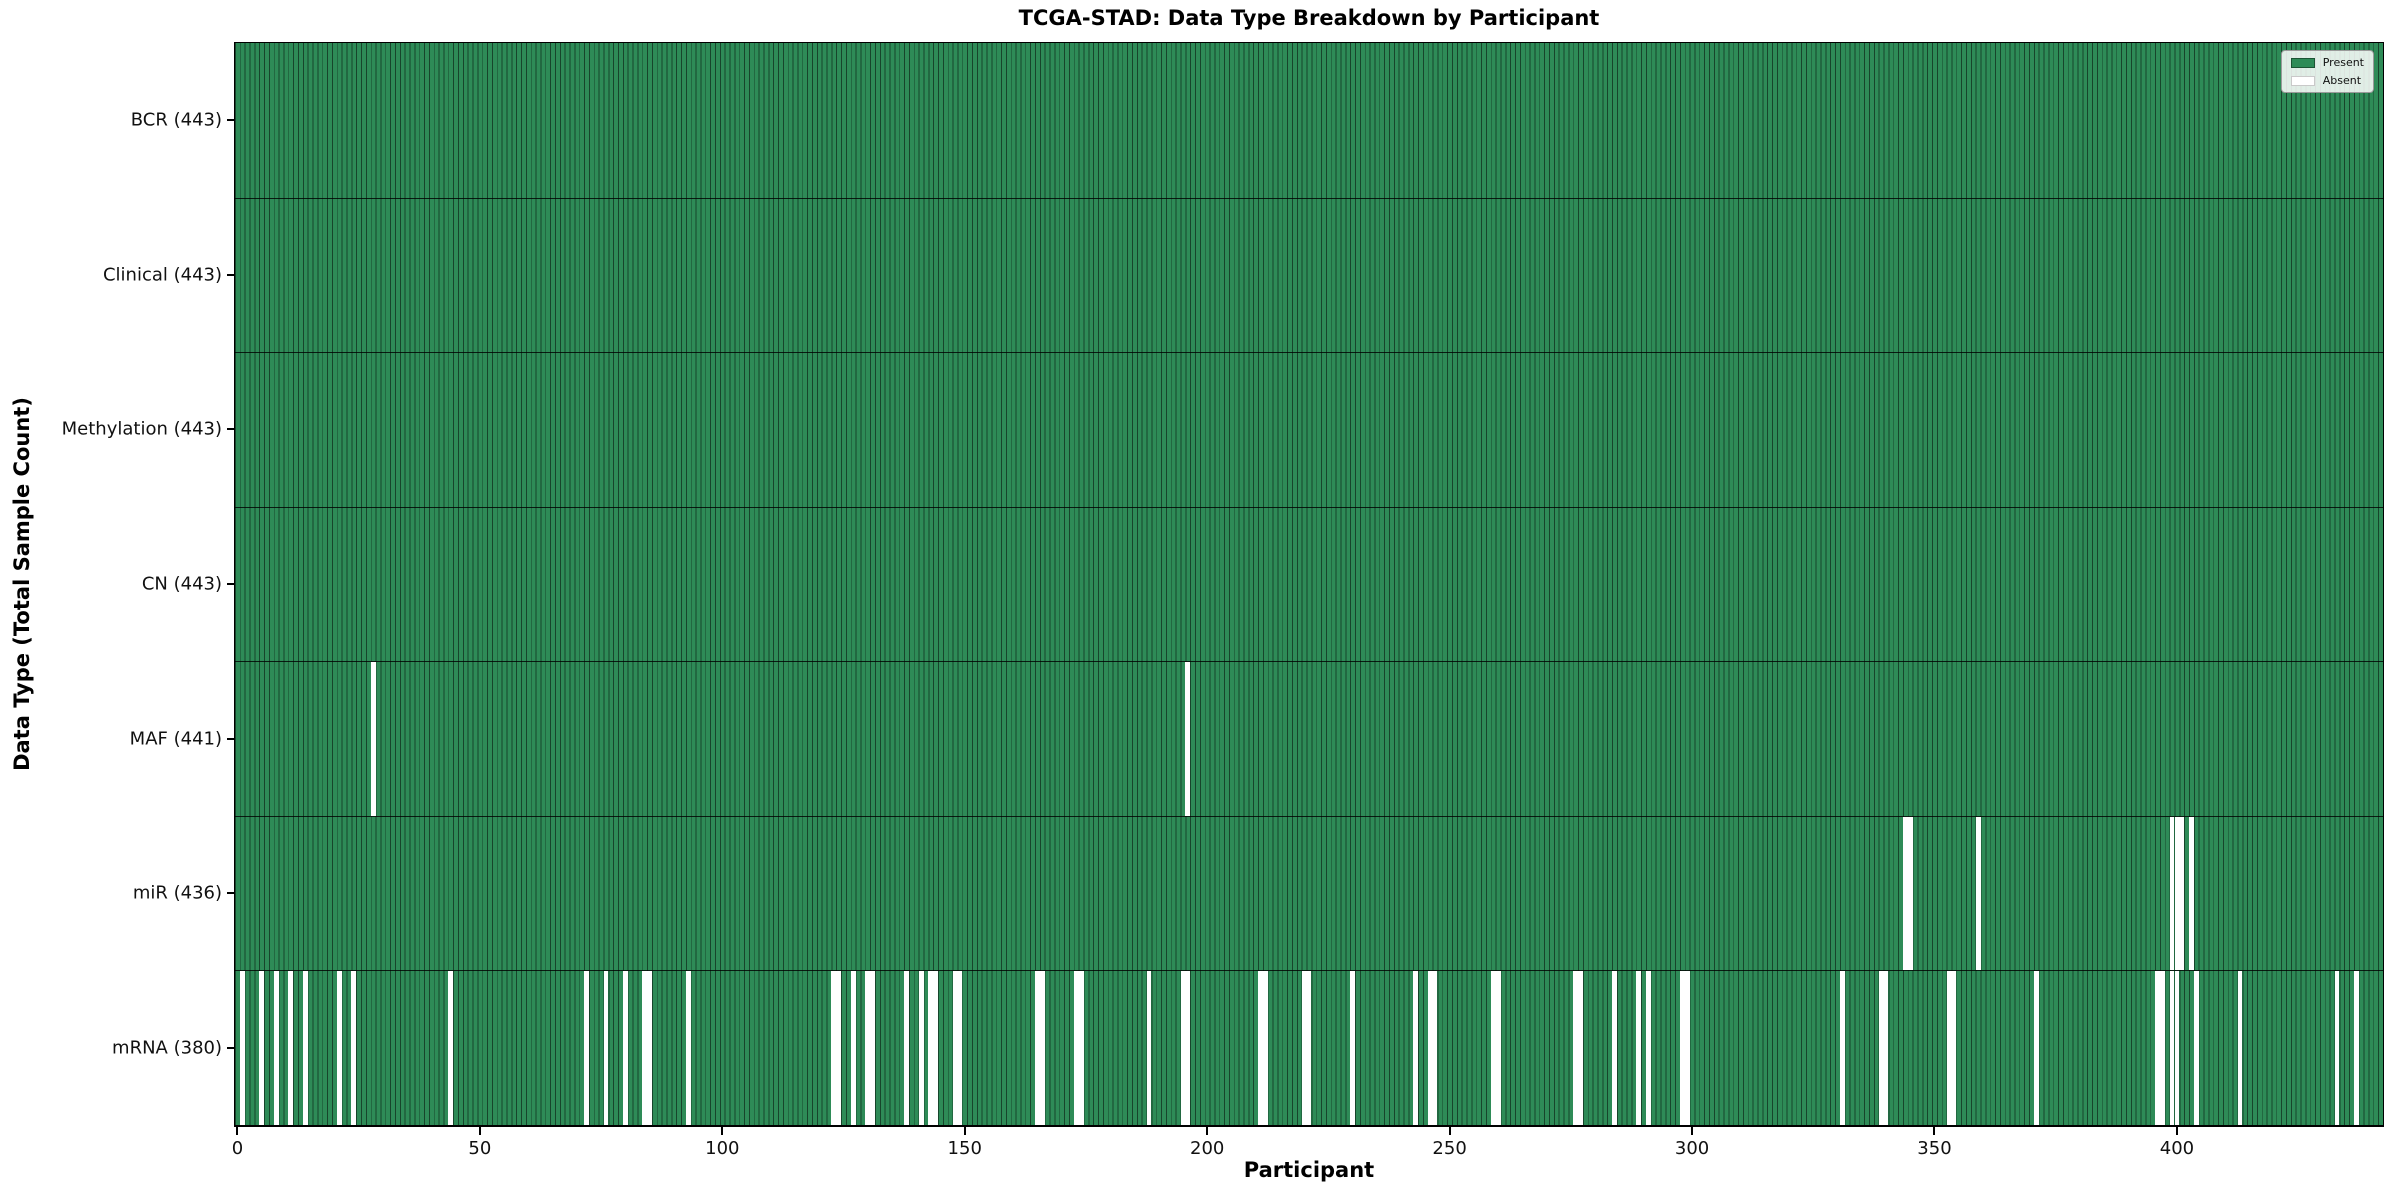 The image size is (2400, 1200). What do you see at coordinates (2240, 1048) in the screenshot?
I see `absent-bar-mRNA-p413` at bounding box center [2240, 1048].